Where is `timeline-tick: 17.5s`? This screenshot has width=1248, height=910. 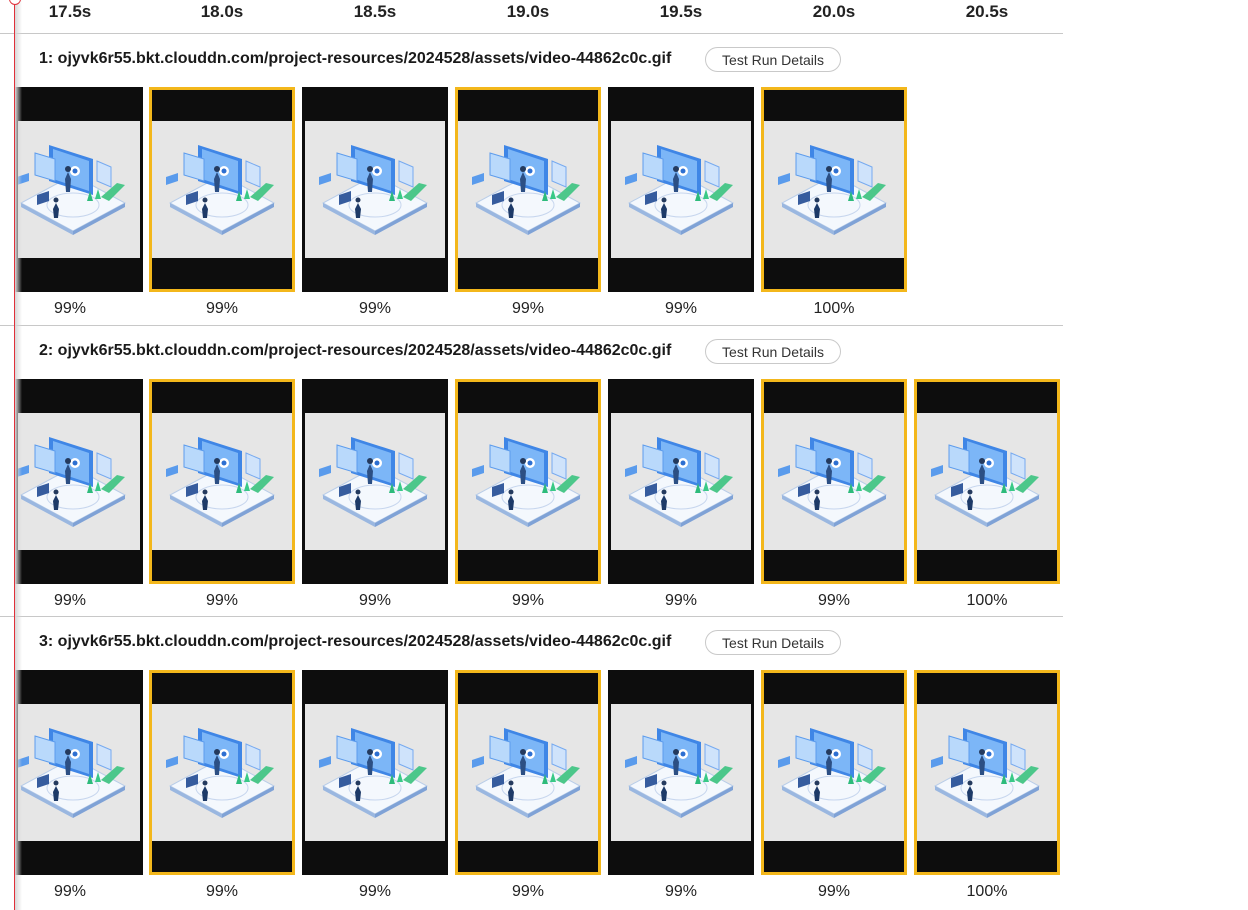 timeline-tick: 17.5s is located at coordinates (70, 11).